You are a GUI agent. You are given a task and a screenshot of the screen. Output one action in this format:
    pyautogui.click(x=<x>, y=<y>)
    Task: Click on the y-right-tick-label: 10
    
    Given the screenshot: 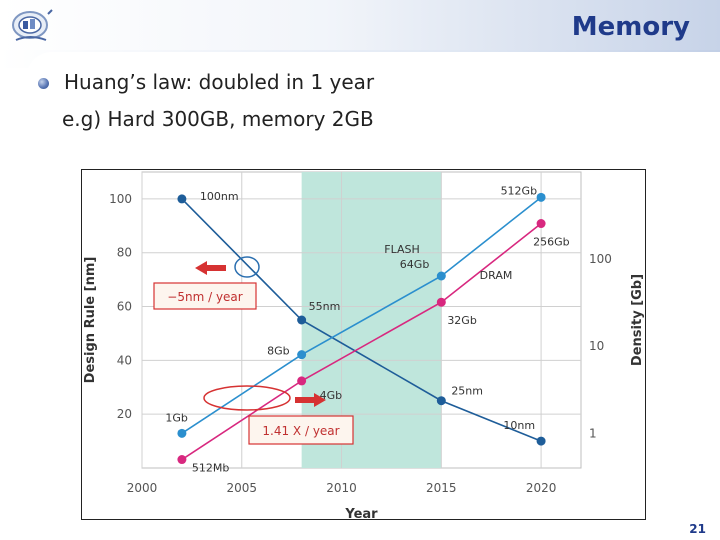 What is the action you would take?
    pyautogui.click(x=596, y=346)
    